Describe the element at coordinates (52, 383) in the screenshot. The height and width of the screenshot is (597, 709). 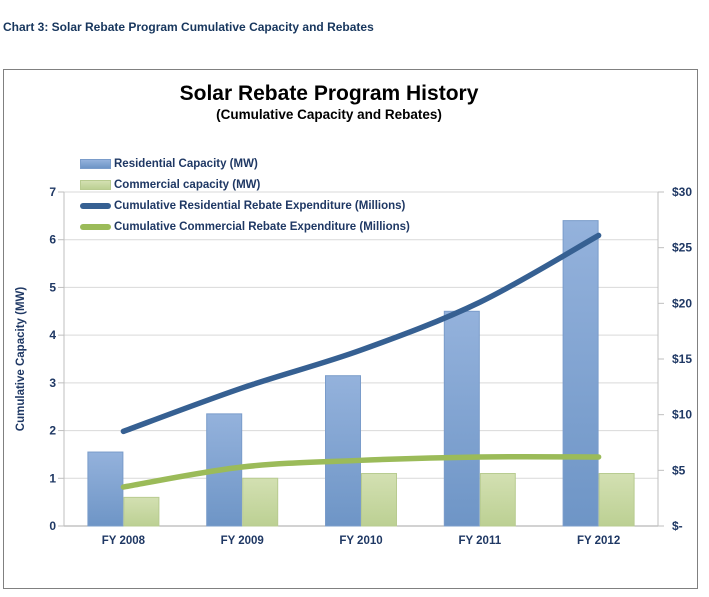
I see `left-axis-tick-label: 3` at that location.